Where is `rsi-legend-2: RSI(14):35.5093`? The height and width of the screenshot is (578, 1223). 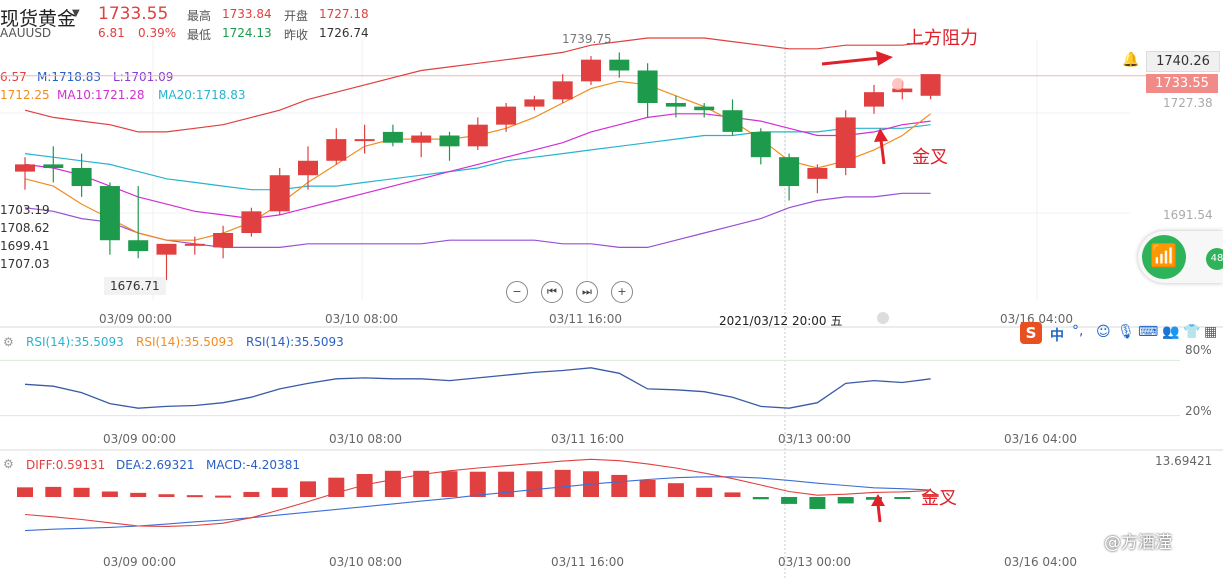 rsi-legend-2: RSI(14):35.5093 is located at coordinates (185, 342).